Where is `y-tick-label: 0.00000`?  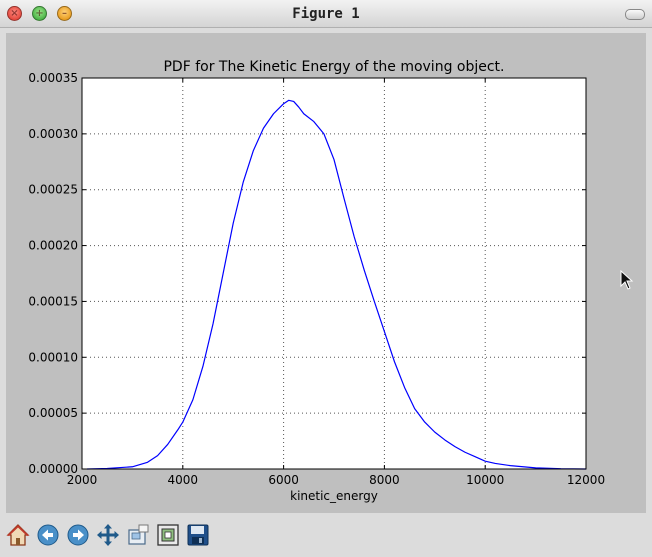
y-tick-label: 0.00000 is located at coordinates (53, 469).